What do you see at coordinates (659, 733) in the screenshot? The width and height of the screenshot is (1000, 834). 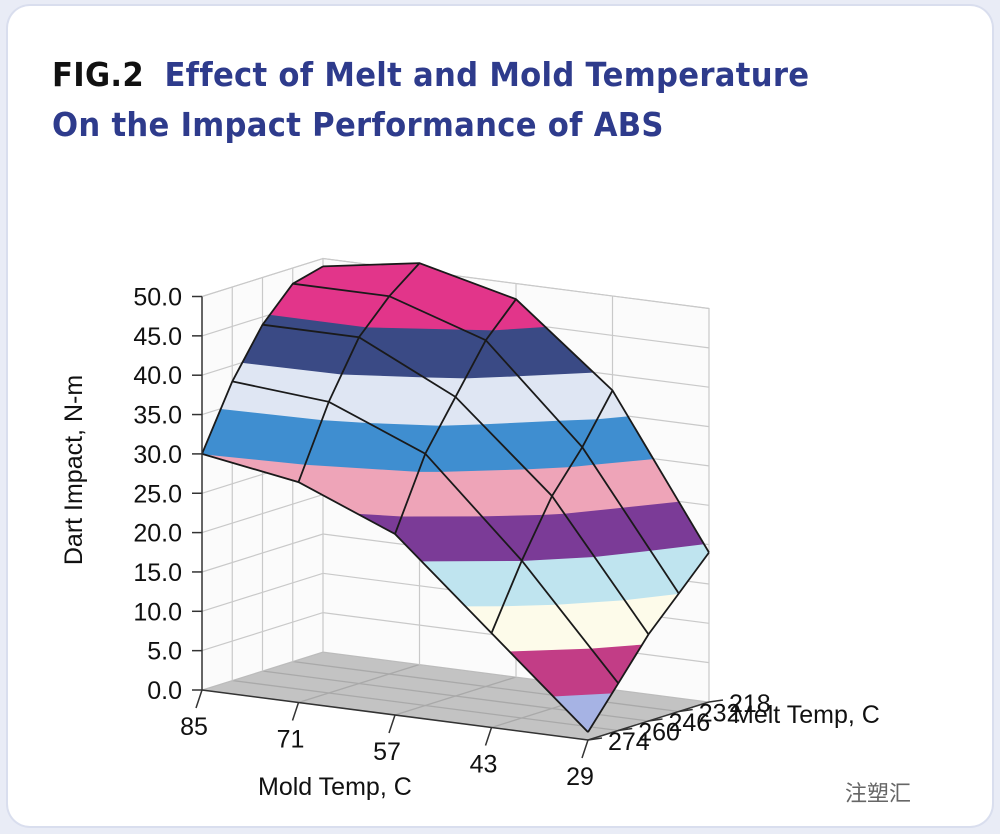 I see `y-tick-label: 260` at bounding box center [659, 733].